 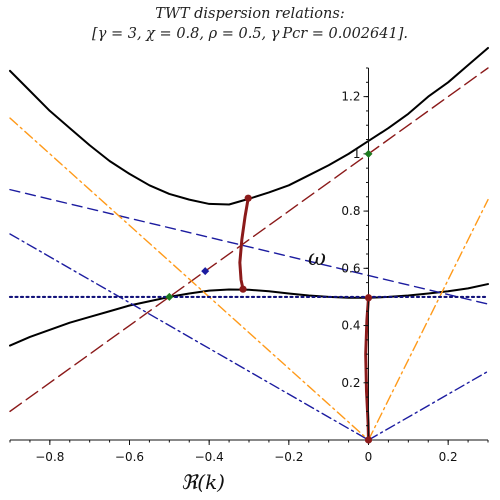 I want to click on x-tick-label: −0.2, so click(x=288, y=457).